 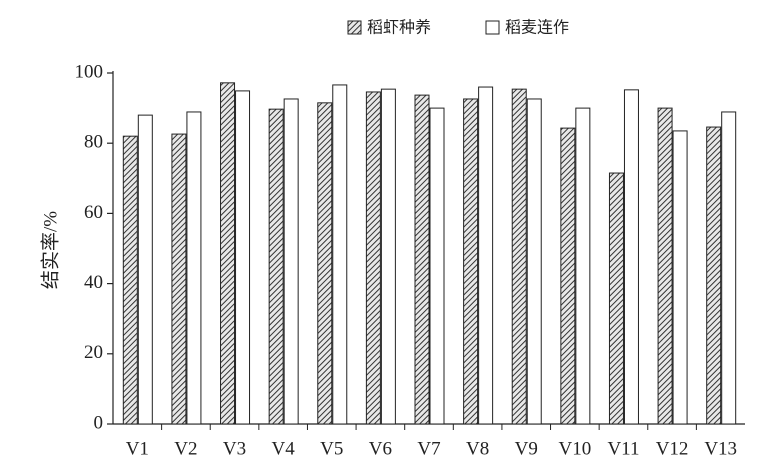 I want to click on legend-label: 稻虾种养, so click(x=399, y=27).